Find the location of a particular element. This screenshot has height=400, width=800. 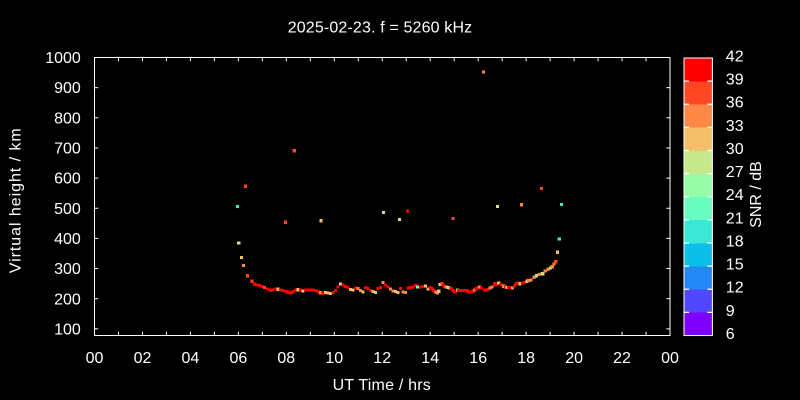

svg-text: 27 is located at coordinates (735, 172).